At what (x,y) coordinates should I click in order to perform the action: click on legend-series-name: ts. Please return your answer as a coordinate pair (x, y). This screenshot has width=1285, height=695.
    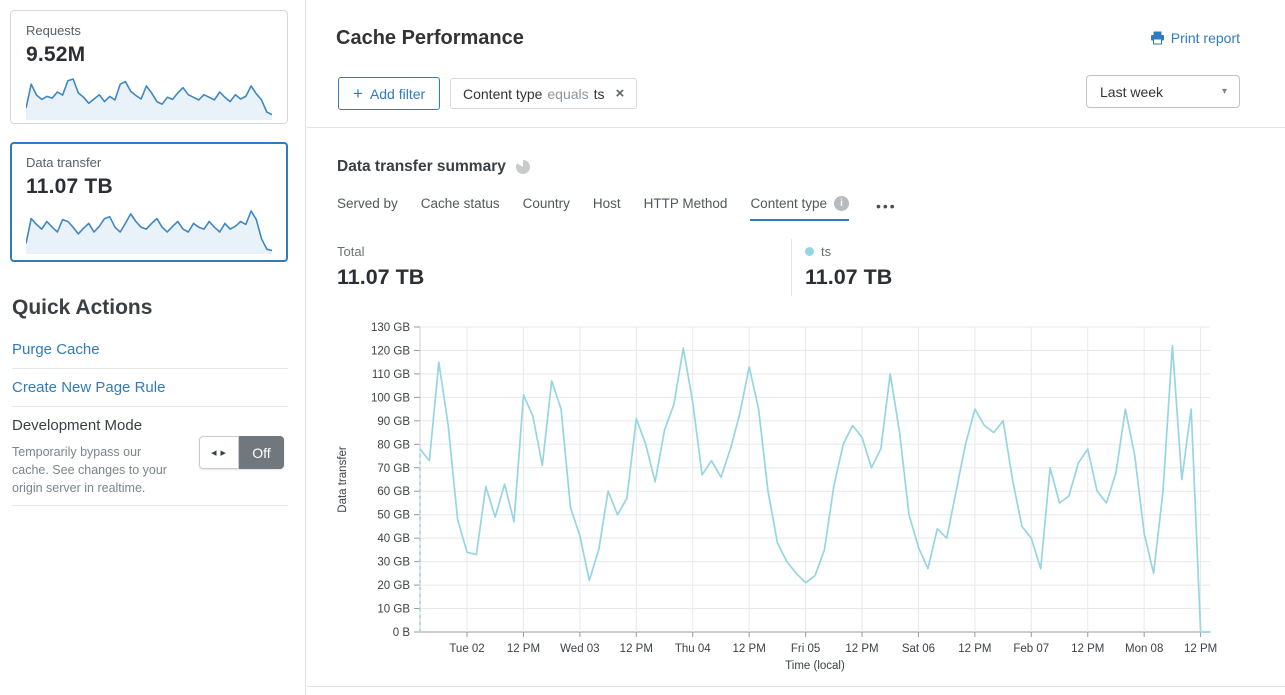
    Looking at the image, I should click on (826, 251).